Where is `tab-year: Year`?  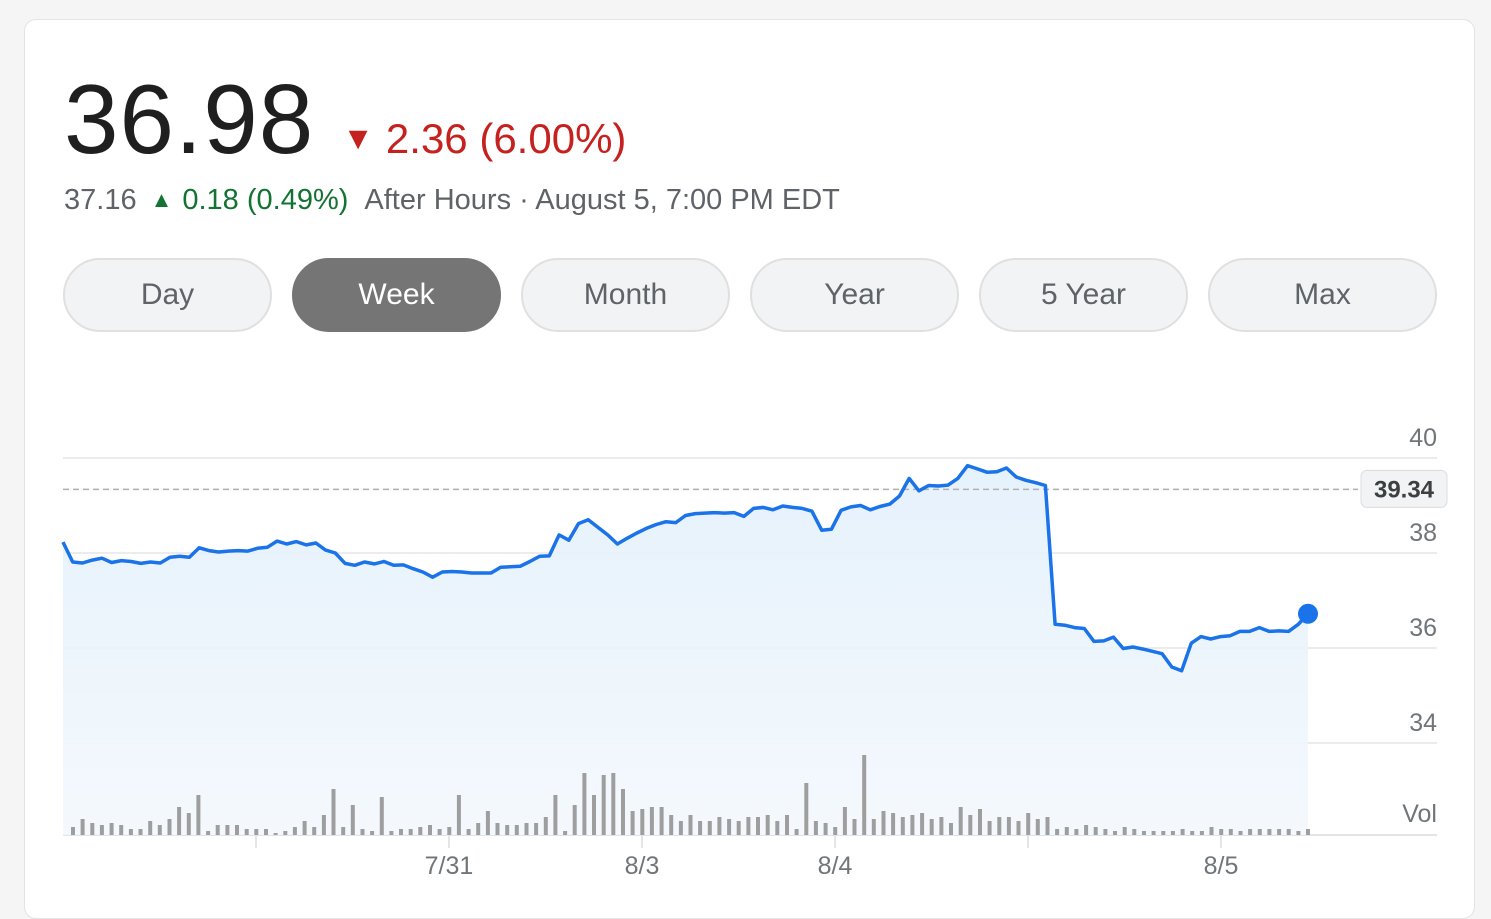
tab-year: Year is located at coordinates (854, 295).